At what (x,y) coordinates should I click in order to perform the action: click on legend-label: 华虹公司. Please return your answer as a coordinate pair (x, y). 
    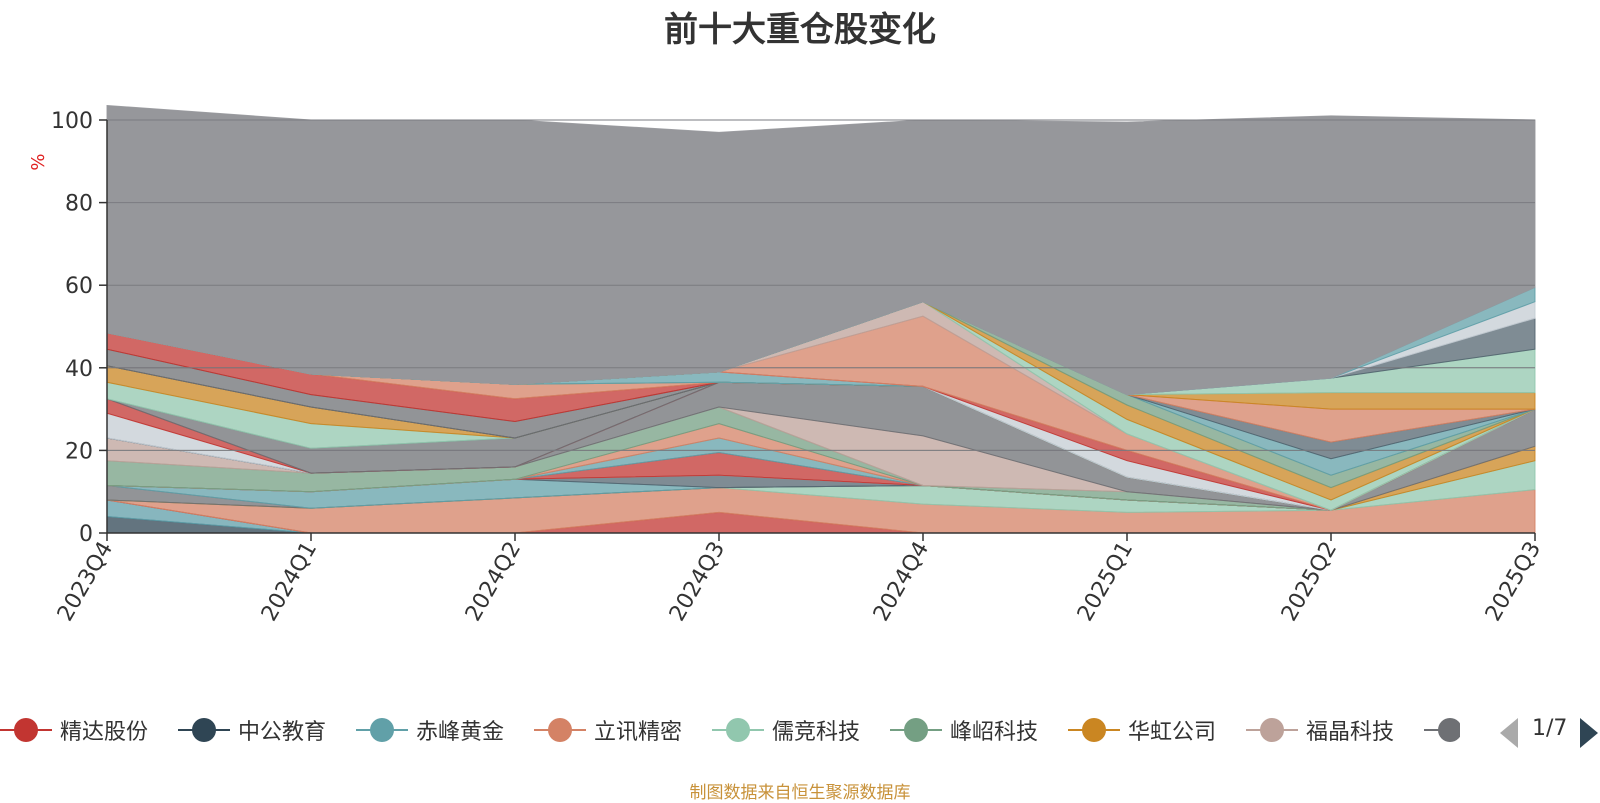
    Looking at the image, I should click on (1172, 732).